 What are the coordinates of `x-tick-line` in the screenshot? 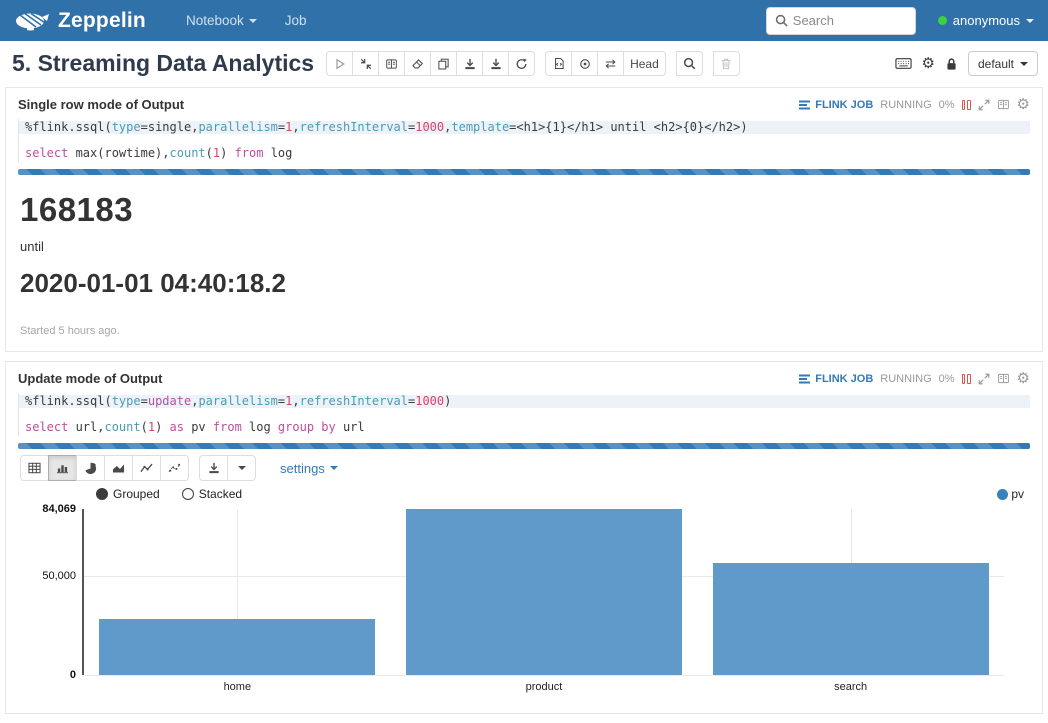 It's located at (238, 592).